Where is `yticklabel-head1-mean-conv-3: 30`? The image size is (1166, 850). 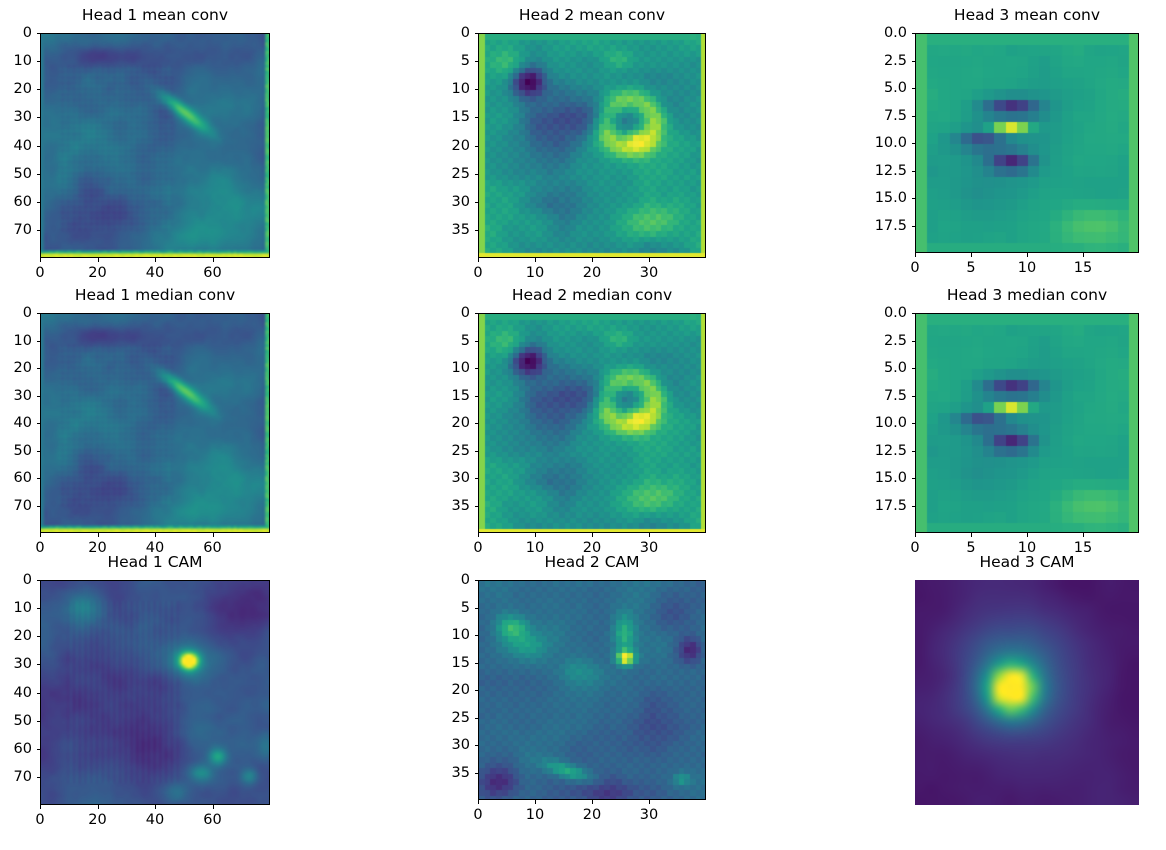
yticklabel-head1-mean-conv-3: 30 is located at coordinates (22, 117).